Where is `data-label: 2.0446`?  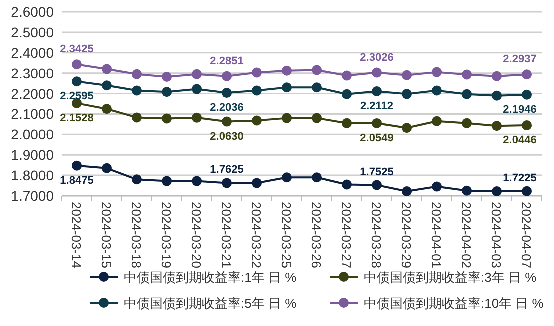 data-label: 2.0446 is located at coordinates (520, 140).